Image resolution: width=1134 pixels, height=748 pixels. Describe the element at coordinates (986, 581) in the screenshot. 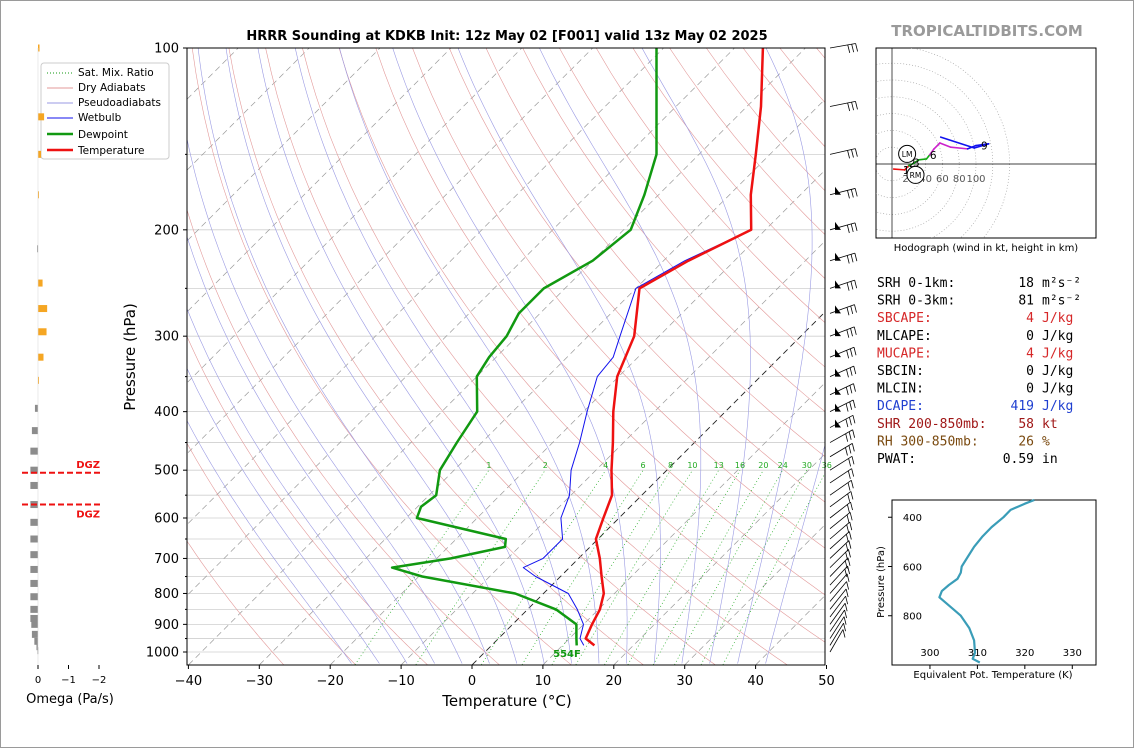

I see `theta-e-line` at that location.